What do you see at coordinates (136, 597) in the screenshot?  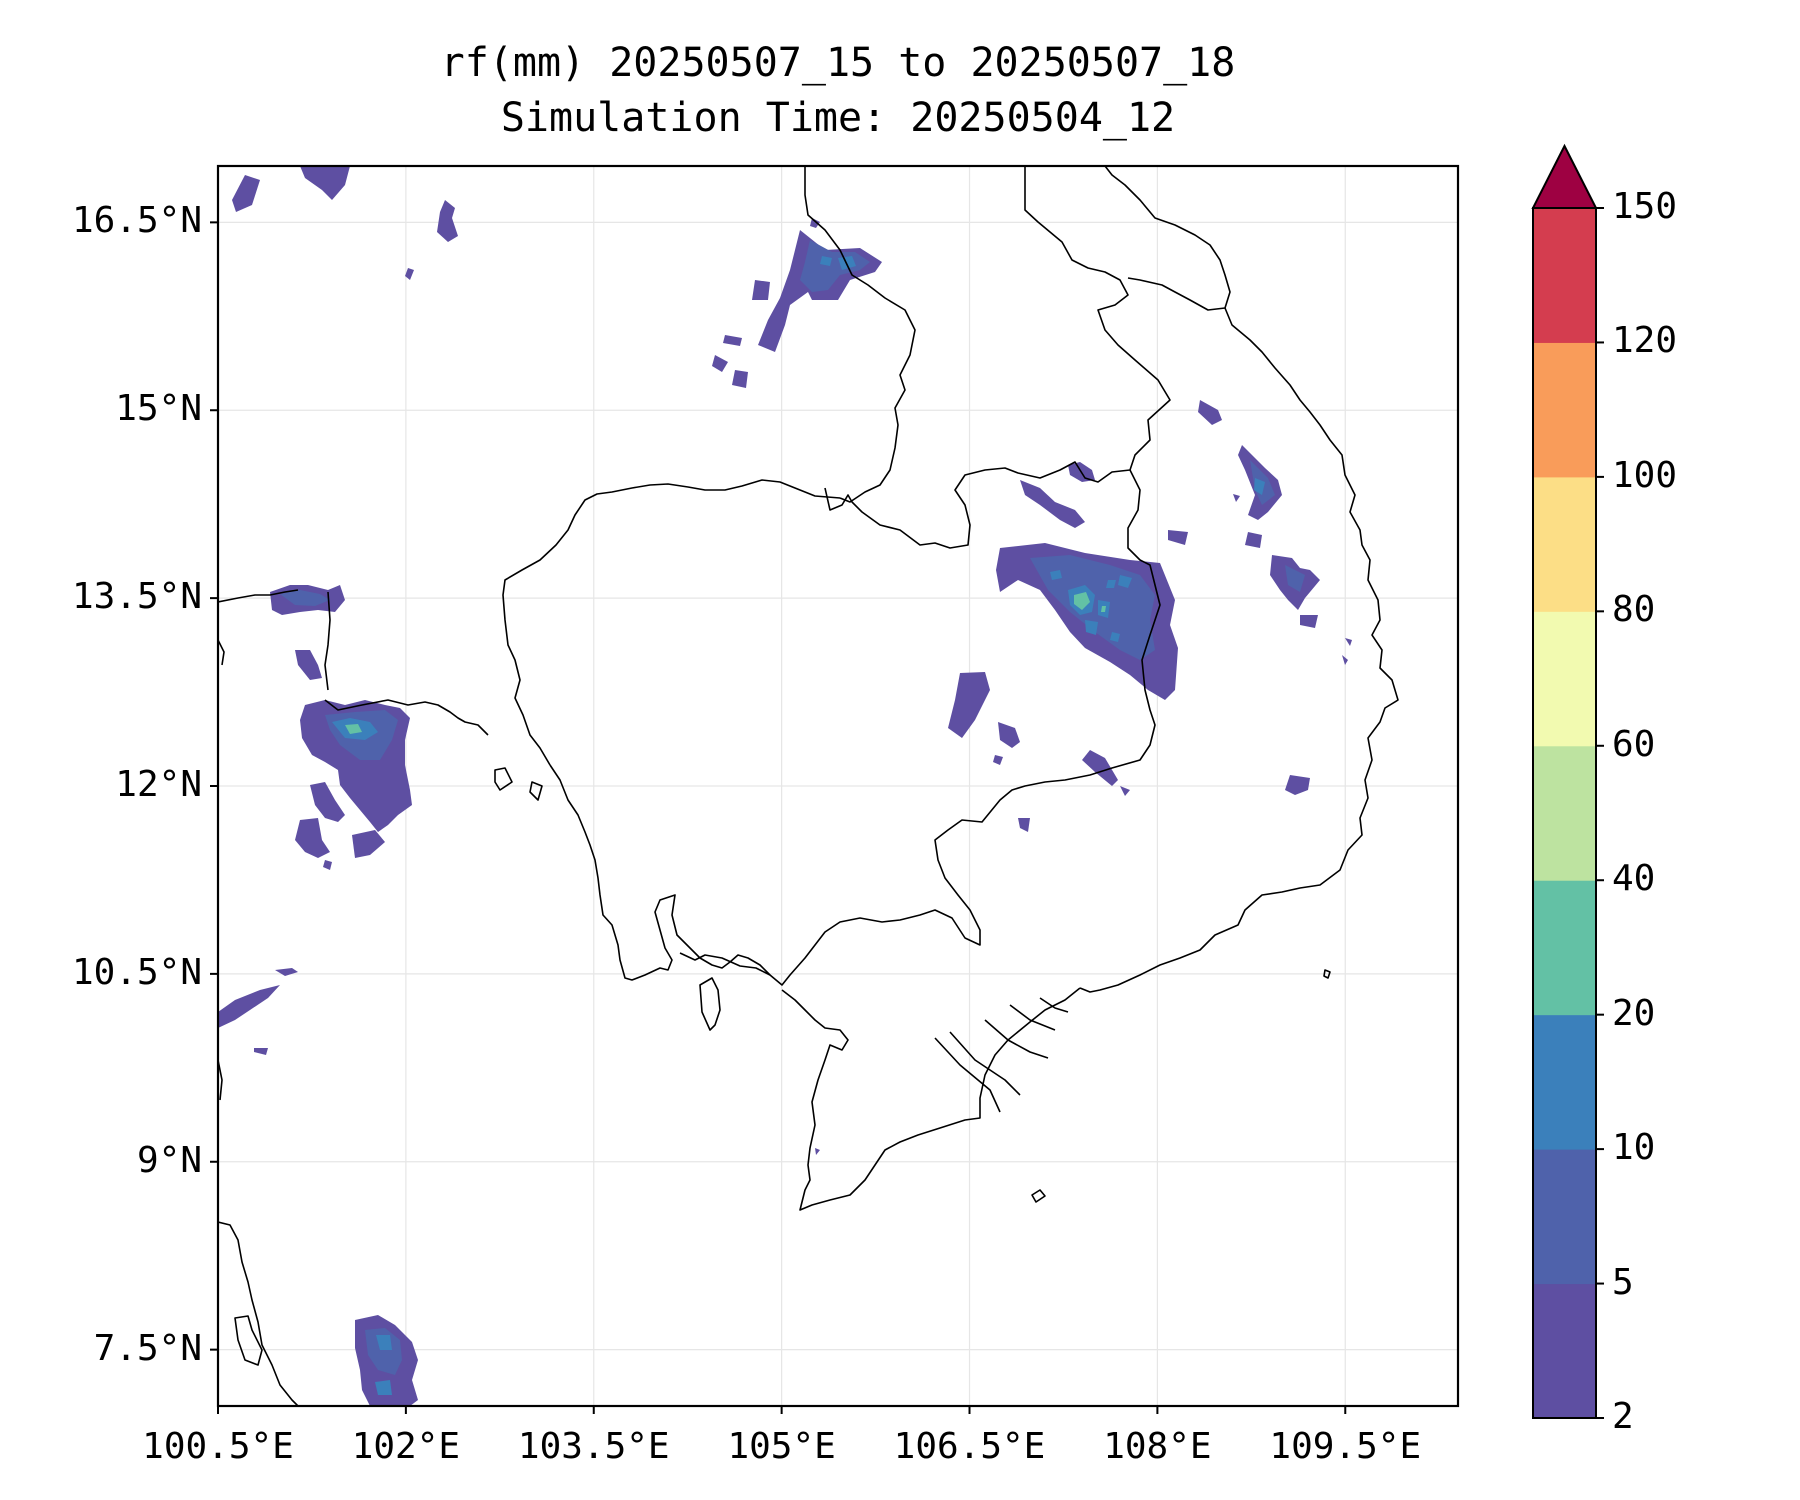 I see `y-tick-label: 13.5°N` at bounding box center [136, 597].